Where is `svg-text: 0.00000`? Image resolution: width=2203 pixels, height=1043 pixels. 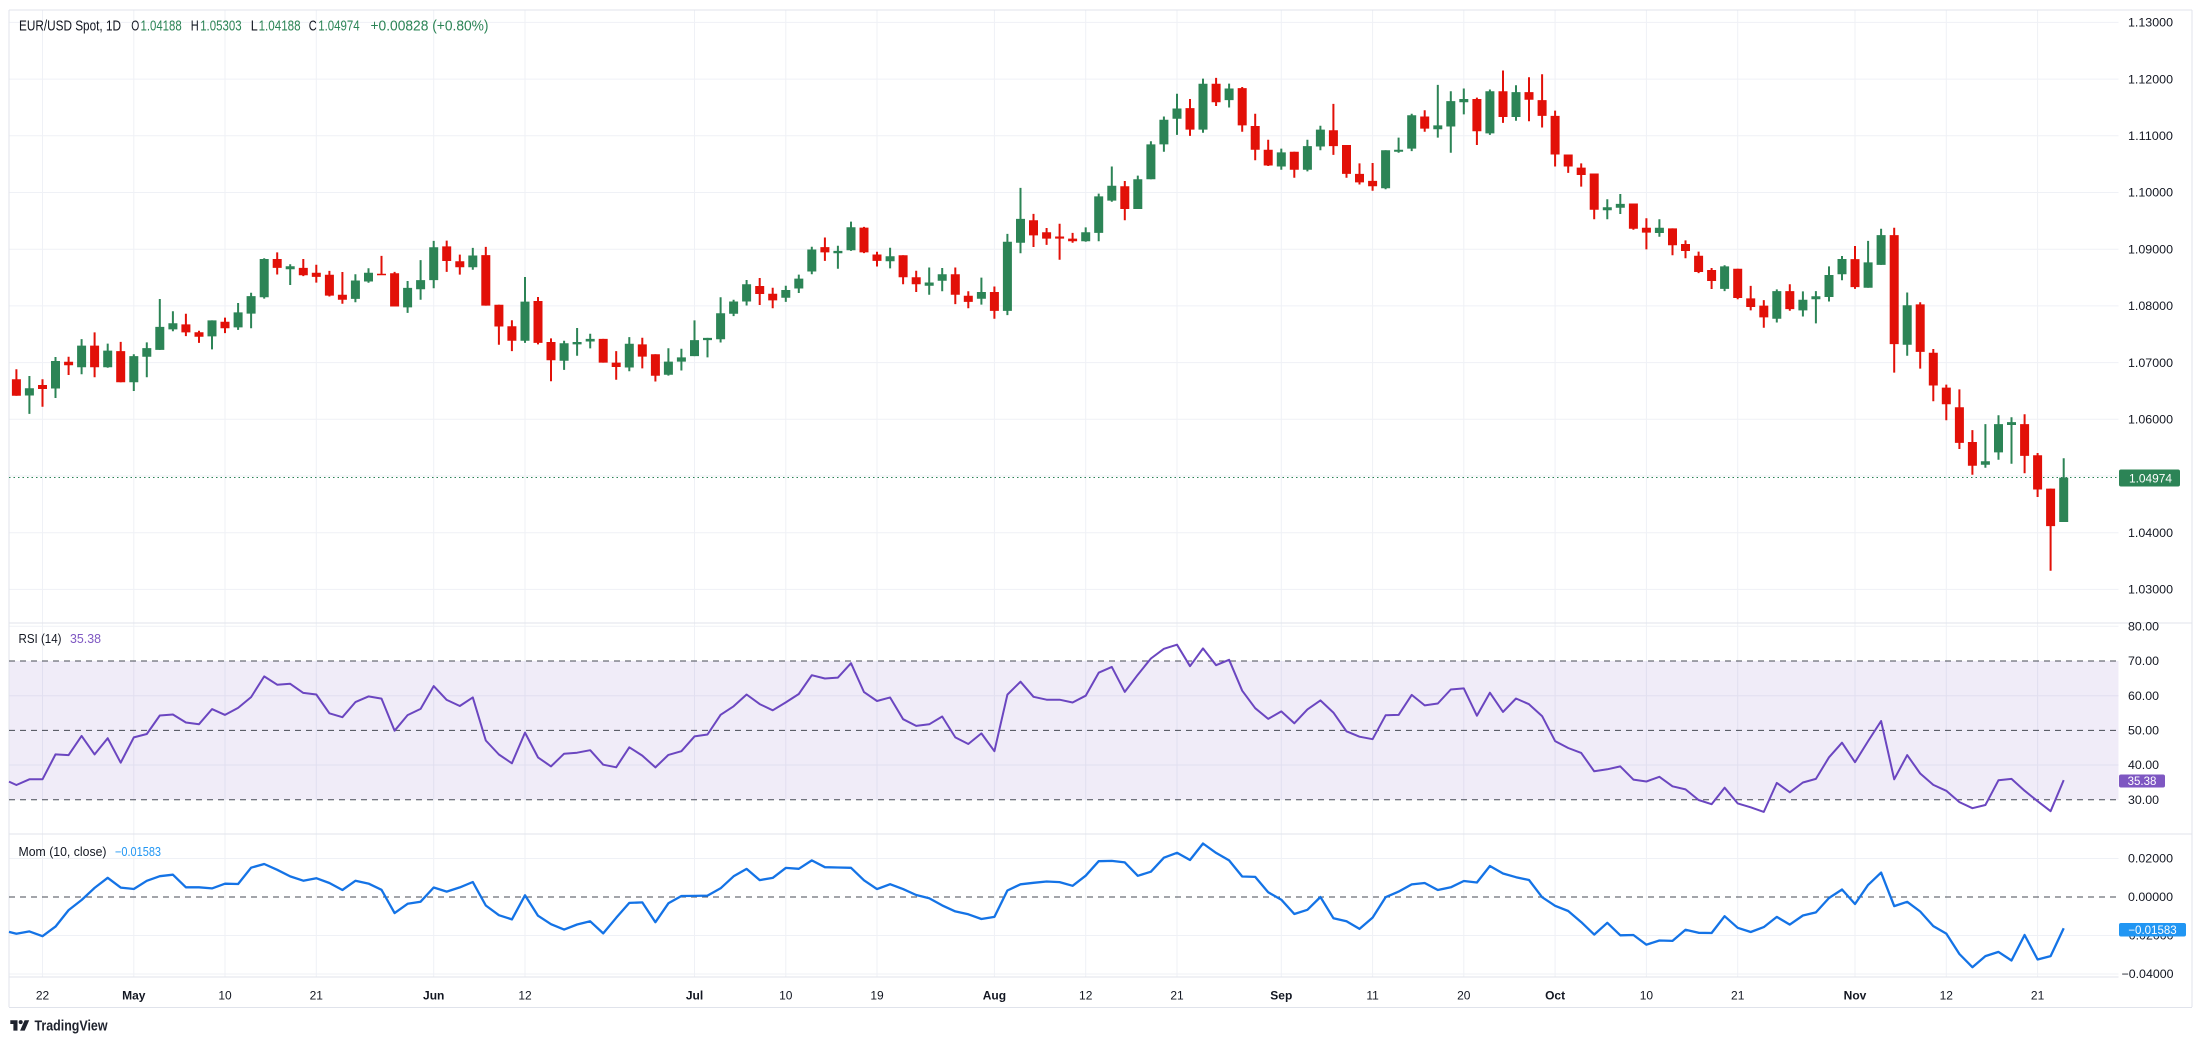 svg-text: 0.00000 is located at coordinates (2150, 897).